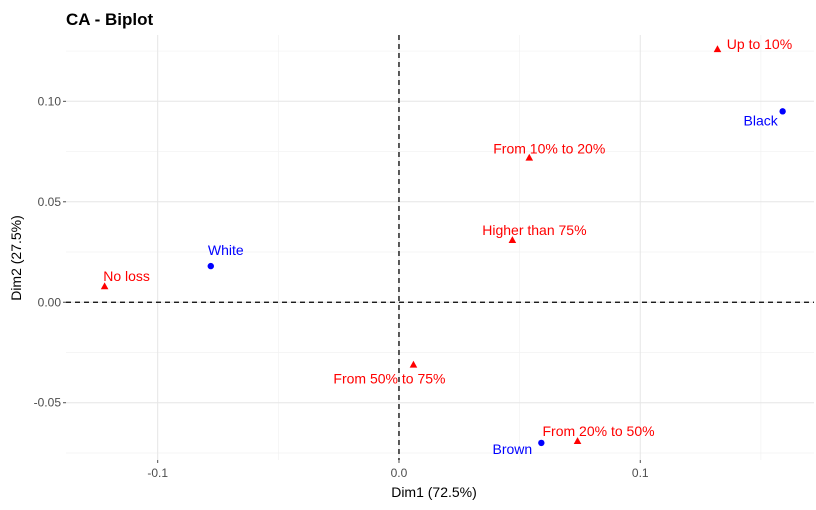 This screenshot has height=510, width=816. What do you see at coordinates (48, 403) in the screenshot?
I see `y-tick-label: -0.05` at bounding box center [48, 403].